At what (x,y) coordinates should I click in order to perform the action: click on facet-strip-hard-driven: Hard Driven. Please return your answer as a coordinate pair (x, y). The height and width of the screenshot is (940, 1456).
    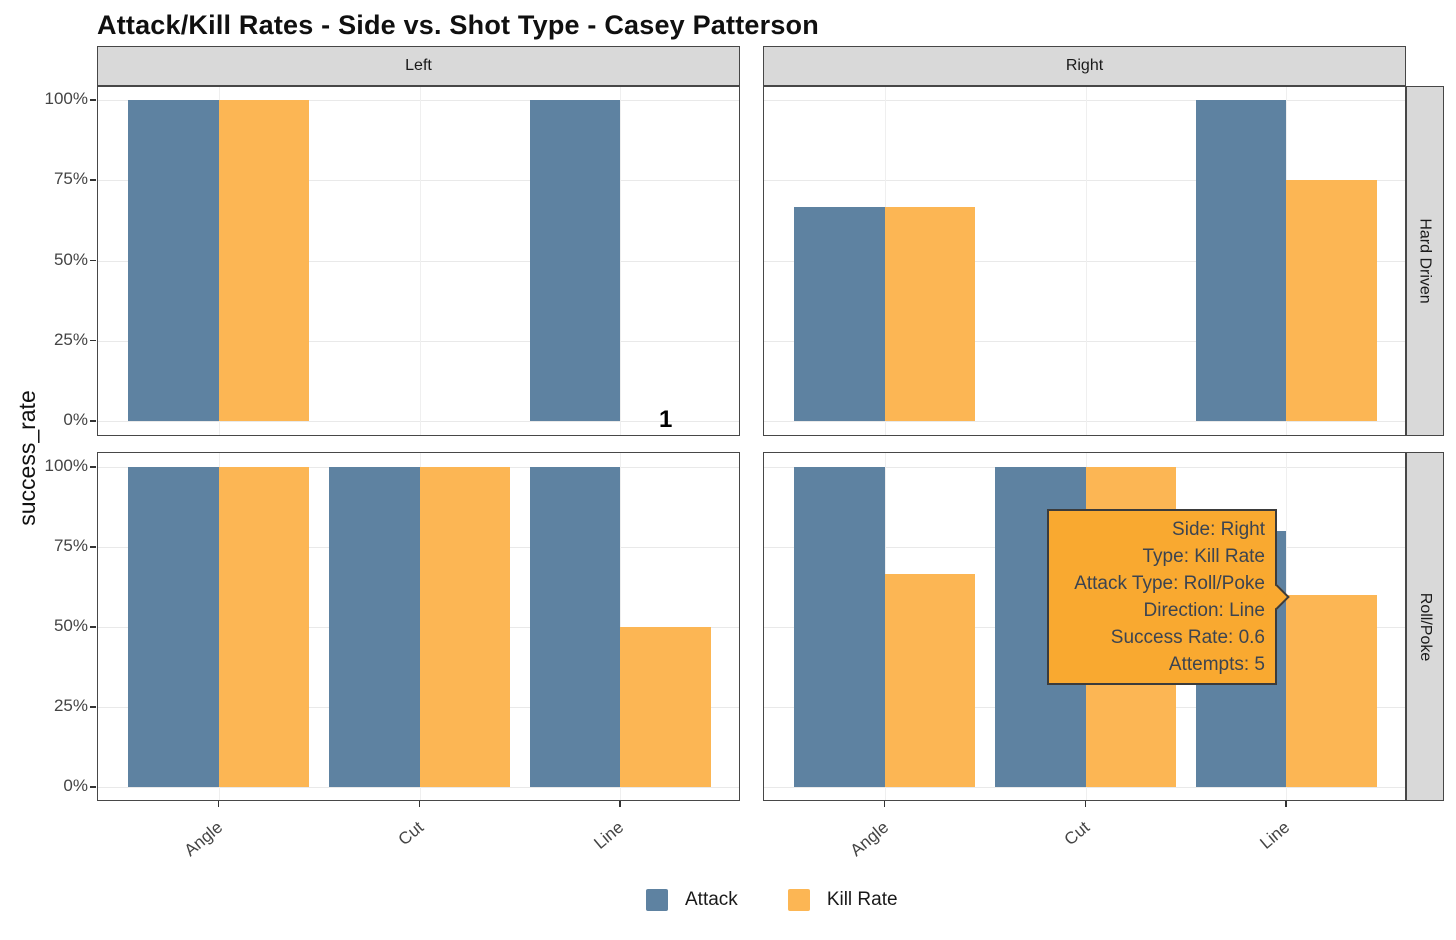
    Looking at the image, I should click on (1425, 261).